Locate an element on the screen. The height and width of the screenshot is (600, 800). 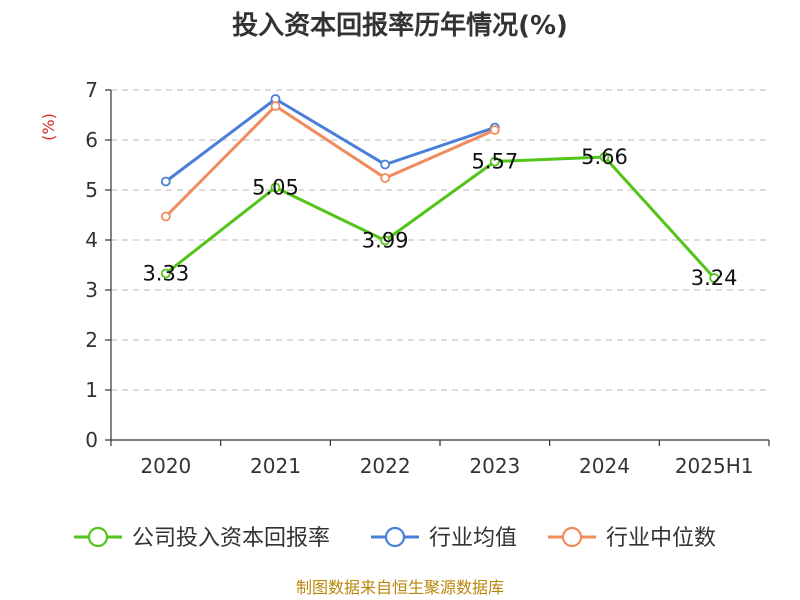
y-tick-label: 6 is located at coordinates (91, 140).